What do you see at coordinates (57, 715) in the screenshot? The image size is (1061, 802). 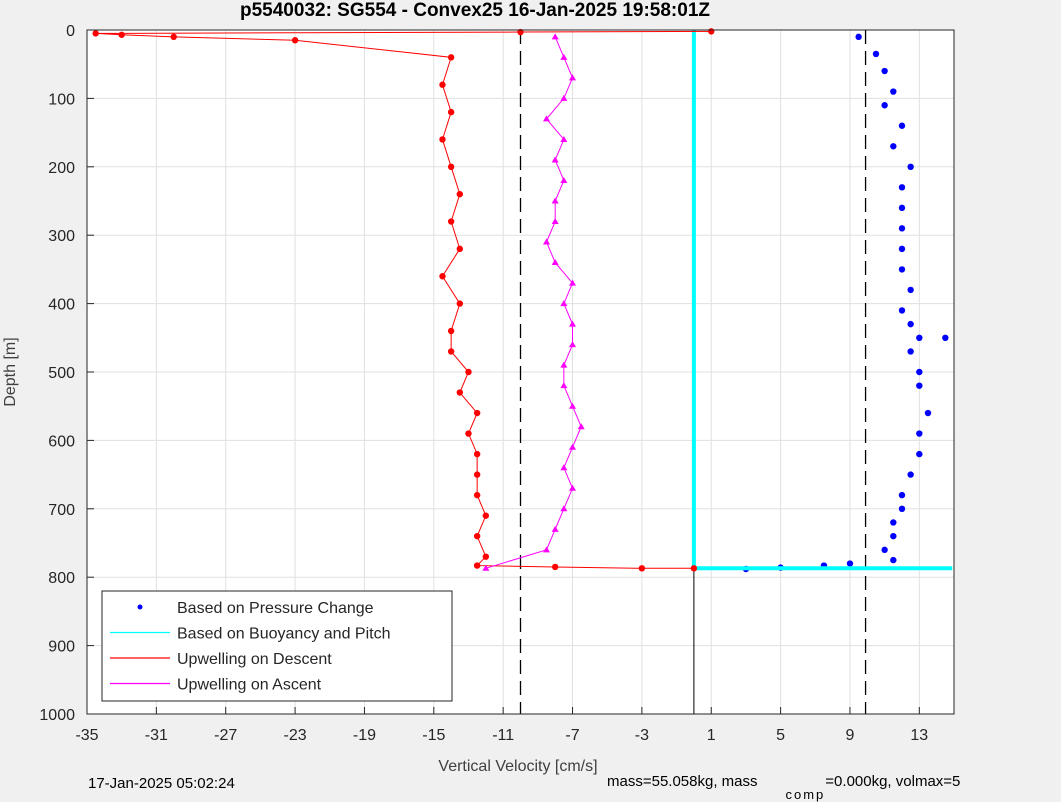 I see `y-tick-label: 1000` at bounding box center [57, 715].